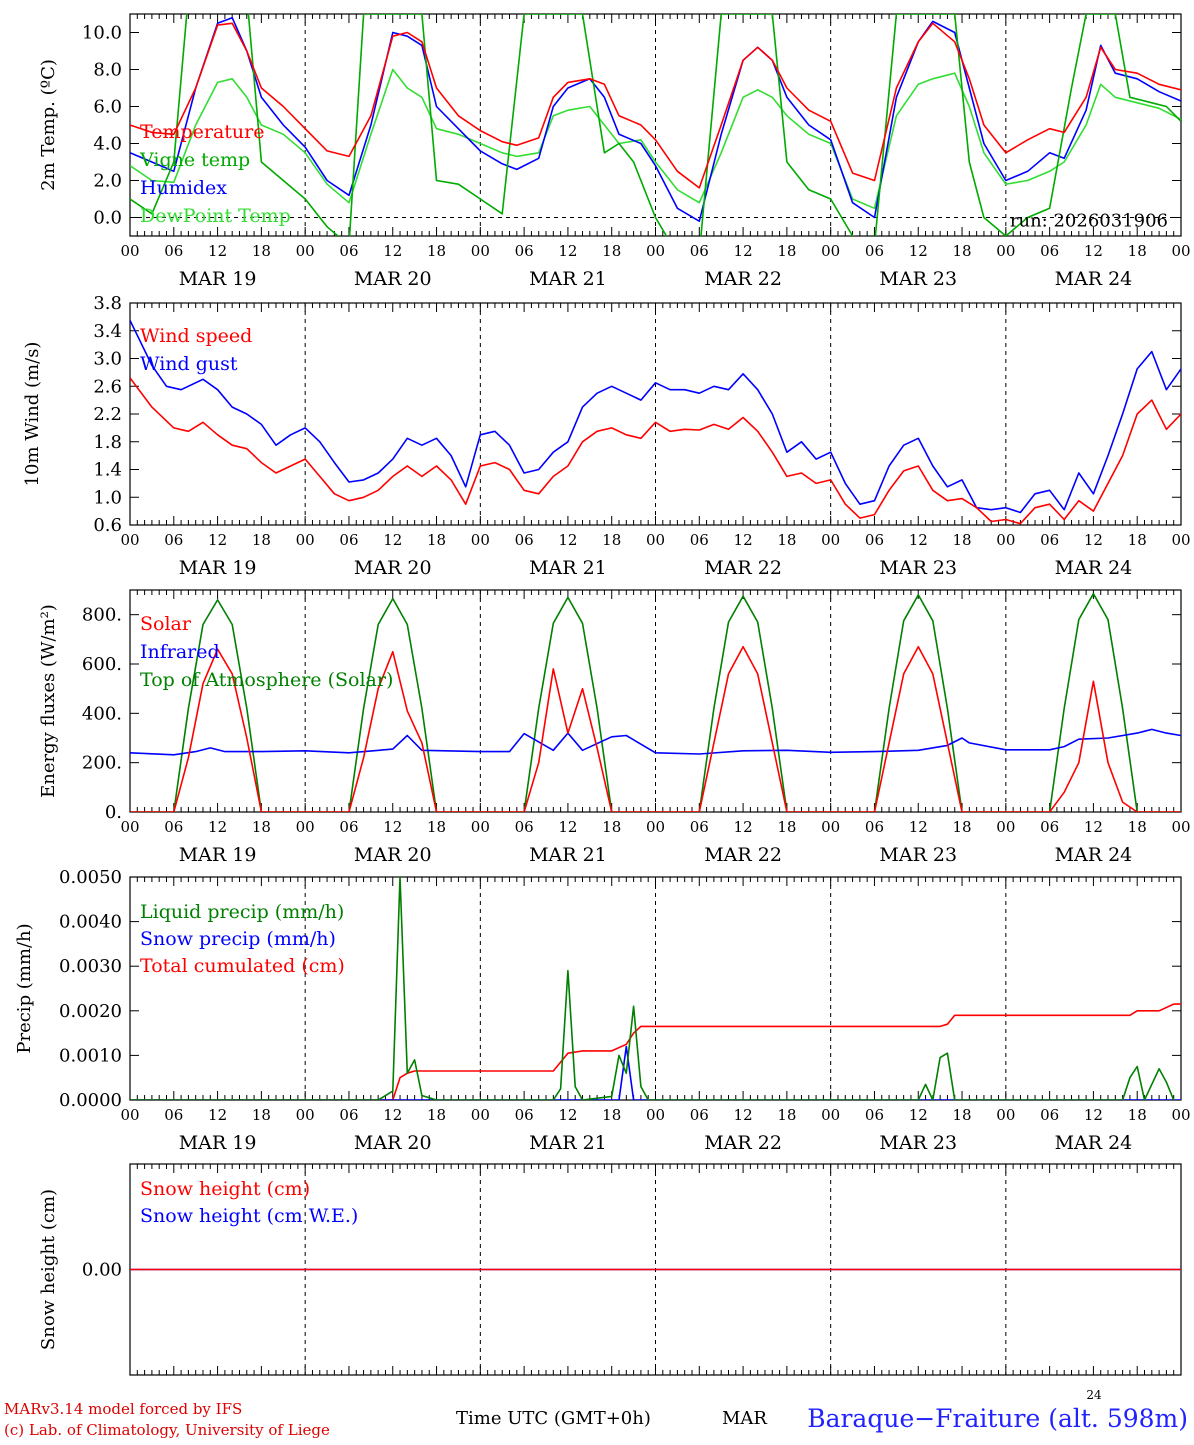 The height and width of the screenshot is (1445, 1194). I want to click on y-tick-label: 8.0, so click(107, 70).